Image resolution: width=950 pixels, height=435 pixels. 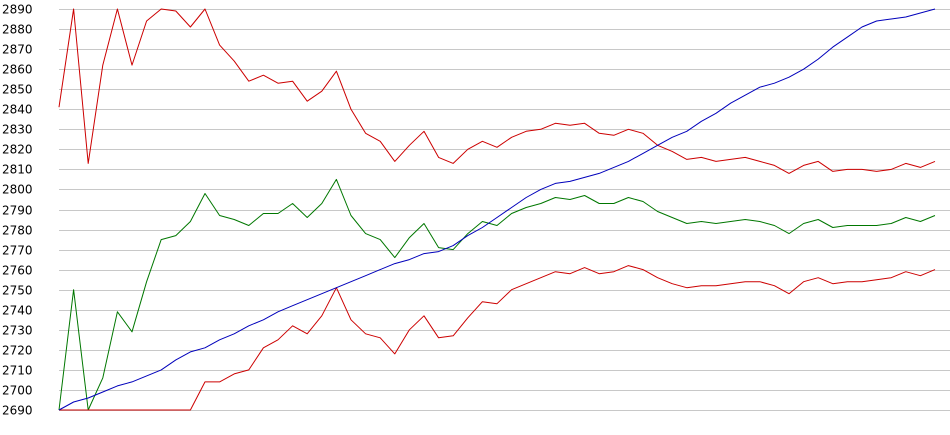 I want to click on y-tick-label: 2710, so click(x=17, y=371).